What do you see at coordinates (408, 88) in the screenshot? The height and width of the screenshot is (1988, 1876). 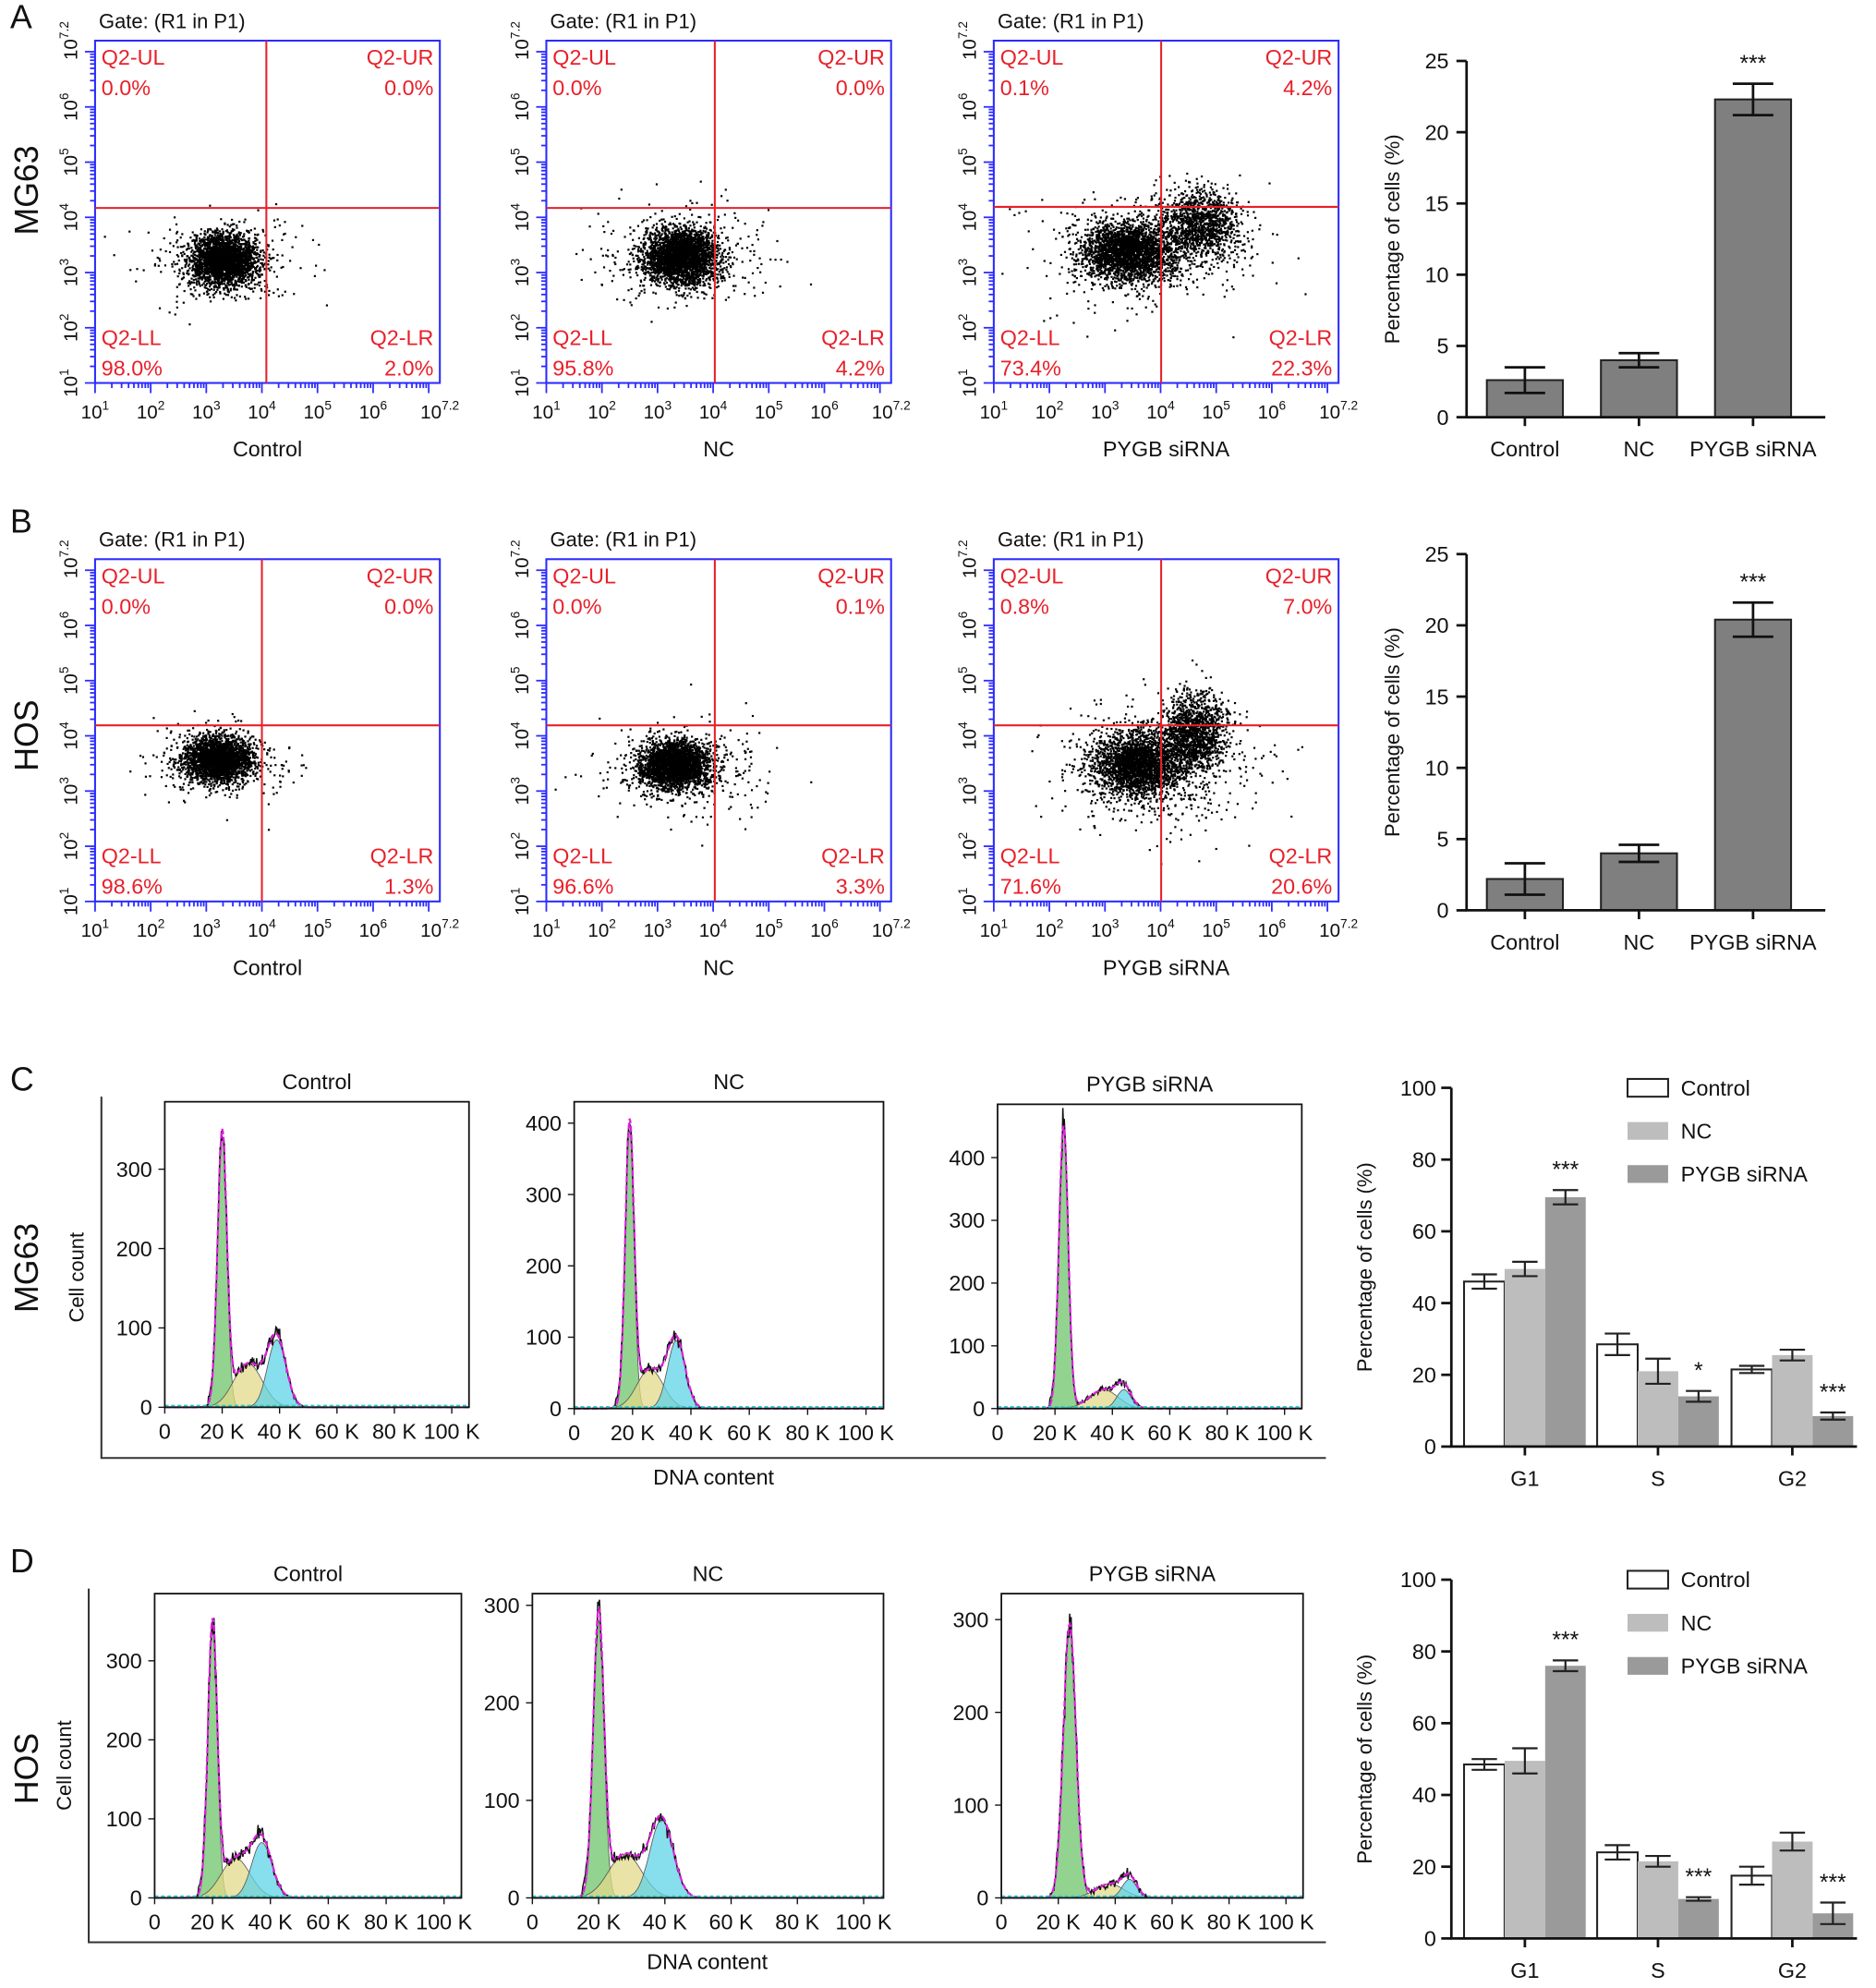 I see `quadrant-value-ur: 0.0%` at bounding box center [408, 88].